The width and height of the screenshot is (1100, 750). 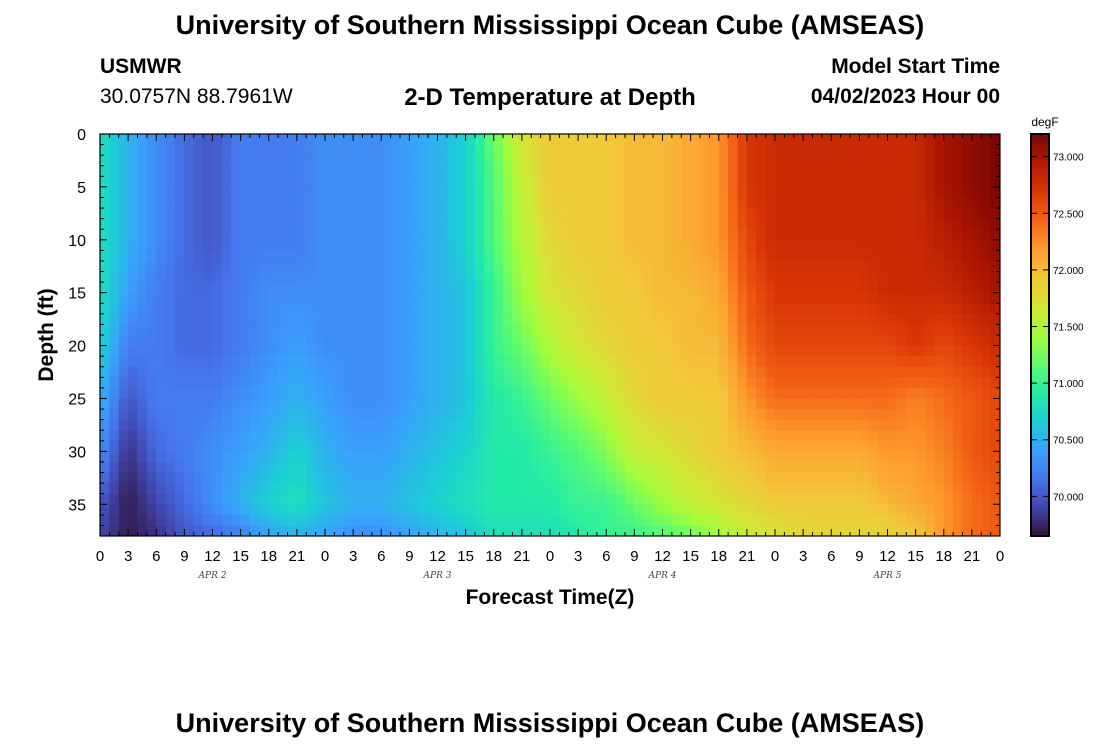 I want to click on y-tick-label: 10, so click(x=77, y=241).